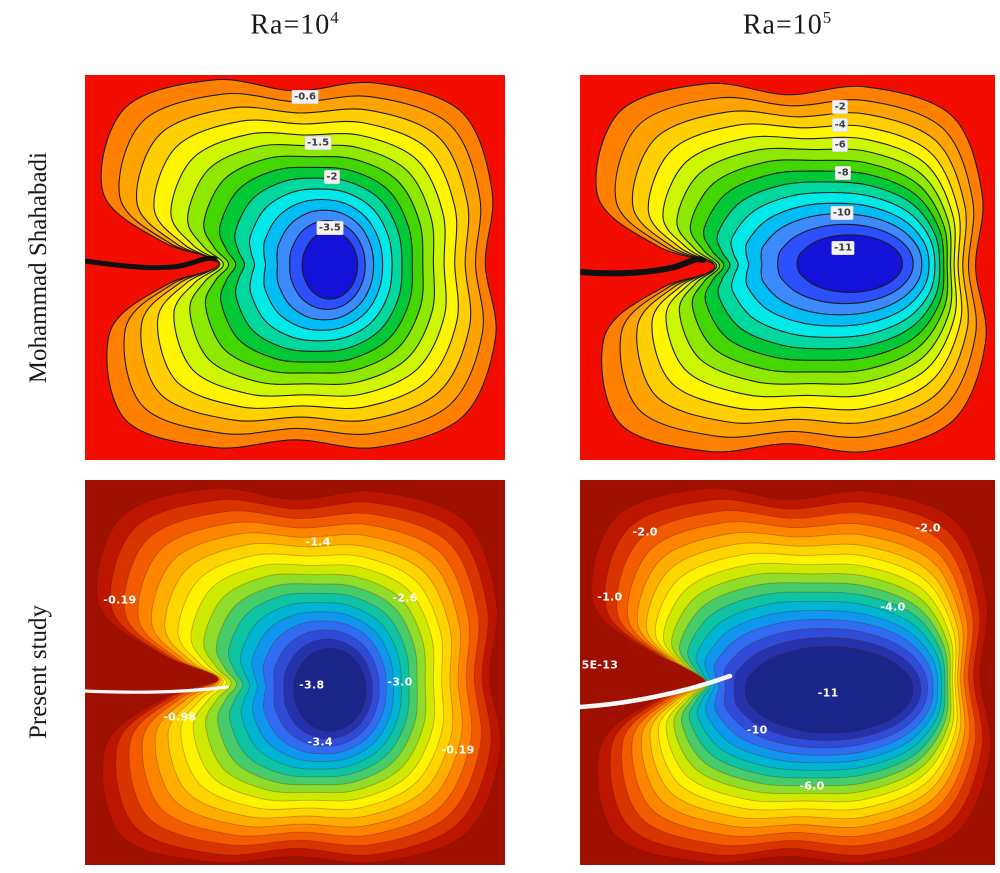 This screenshot has height=873, width=1000. Describe the element at coordinates (827, 17) in the screenshot. I see `column-header-ra5-exponent: 5` at that location.